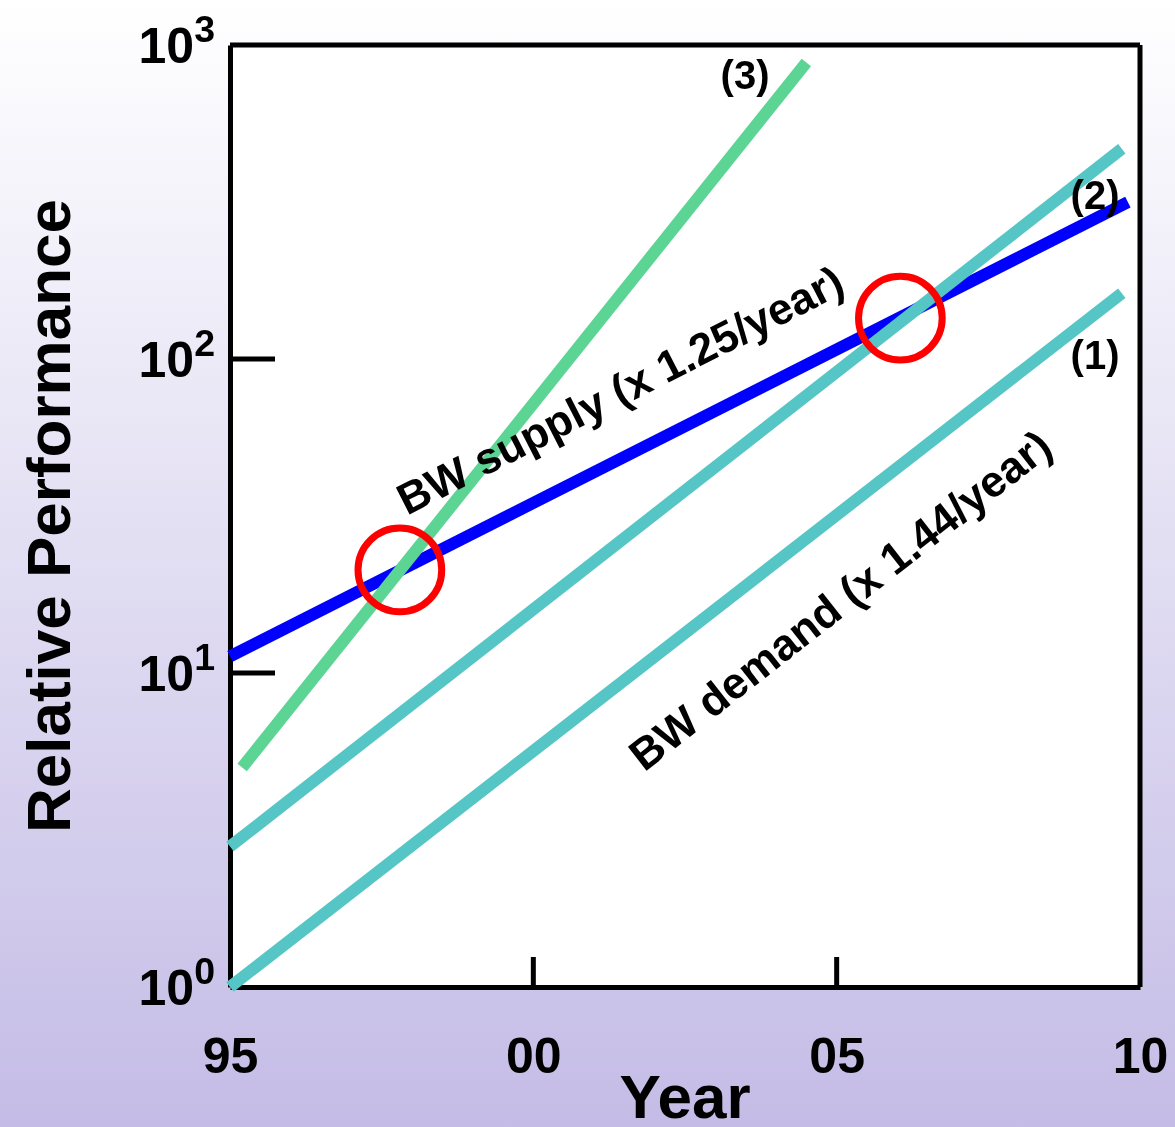 The height and width of the screenshot is (1127, 1175). I want to click on y-tick-label: 10$^{2}$, so click(176, 355).